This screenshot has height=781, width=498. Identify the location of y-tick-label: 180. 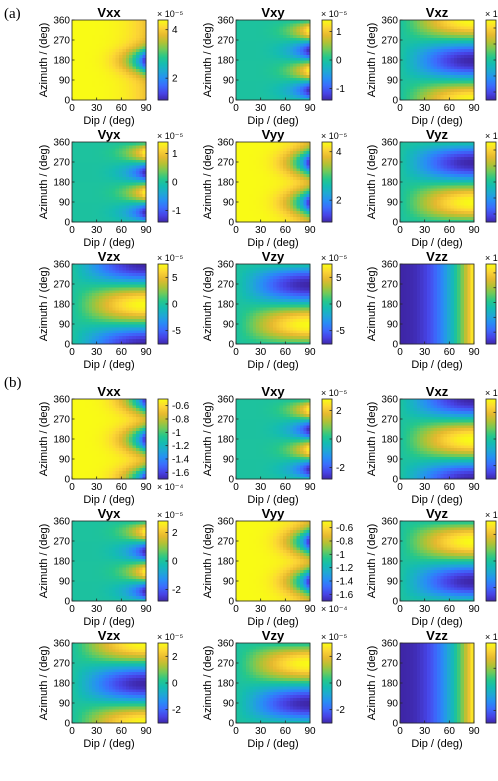
(61, 183).